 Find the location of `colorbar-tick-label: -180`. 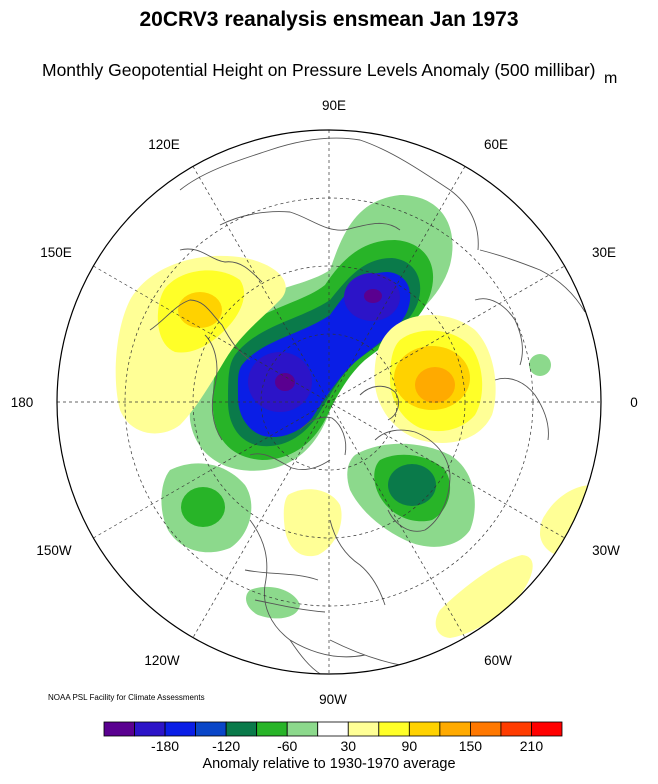

colorbar-tick-label: -180 is located at coordinates (165, 746).